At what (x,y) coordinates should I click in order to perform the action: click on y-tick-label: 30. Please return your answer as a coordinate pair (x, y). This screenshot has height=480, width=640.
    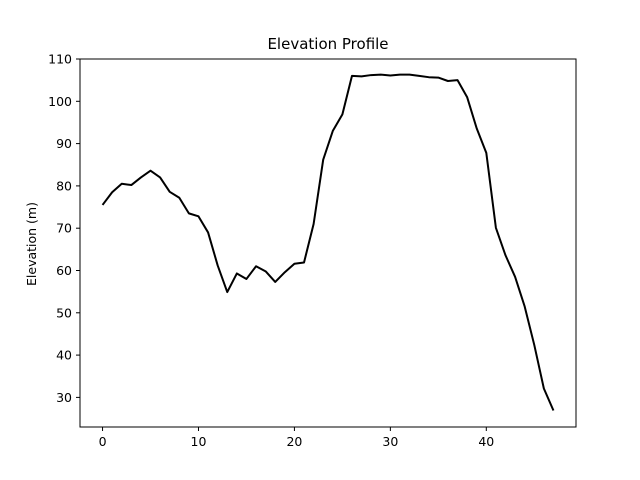
    Looking at the image, I should click on (64, 397).